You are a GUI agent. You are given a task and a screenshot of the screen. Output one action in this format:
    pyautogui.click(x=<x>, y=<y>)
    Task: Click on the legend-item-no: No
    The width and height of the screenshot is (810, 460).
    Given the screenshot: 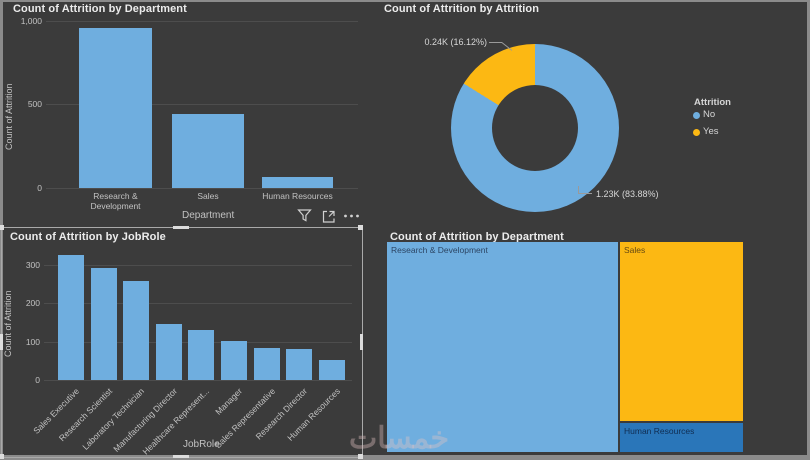 What is the action you would take?
    pyautogui.click(x=709, y=114)
    